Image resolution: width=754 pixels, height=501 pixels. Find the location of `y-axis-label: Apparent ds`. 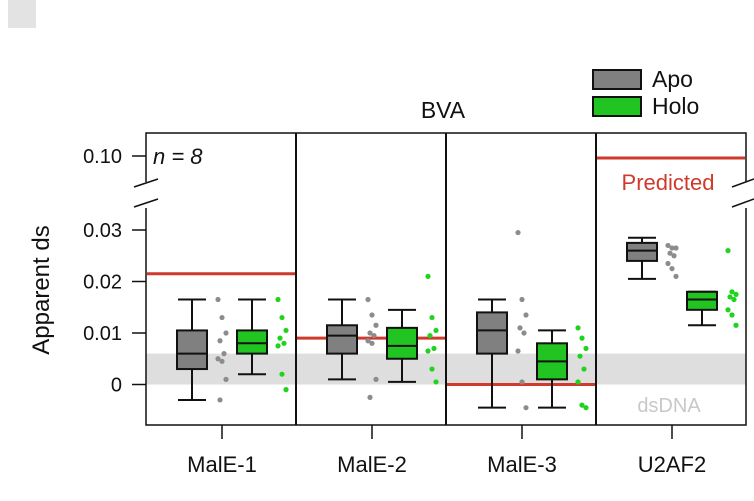

y-axis-label: Apparent ds is located at coordinates (41, 289).